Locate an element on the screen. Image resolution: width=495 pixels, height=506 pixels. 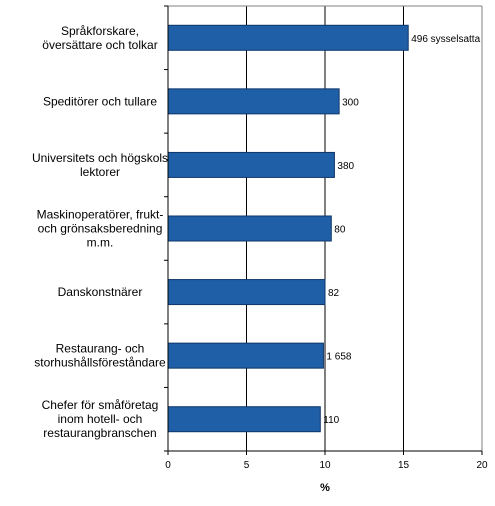
data-label: 110 is located at coordinates (331, 420).